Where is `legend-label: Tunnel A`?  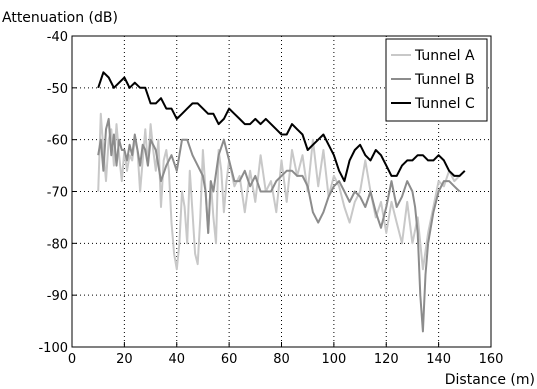
legend-label: Tunnel A is located at coordinates (444, 56).